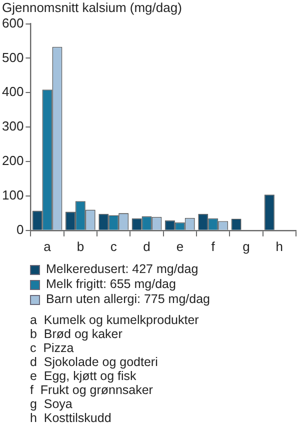  What do you see at coordinates (20, 229) in the screenshot?
I see `y-tick-label: 0` at bounding box center [20, 229].